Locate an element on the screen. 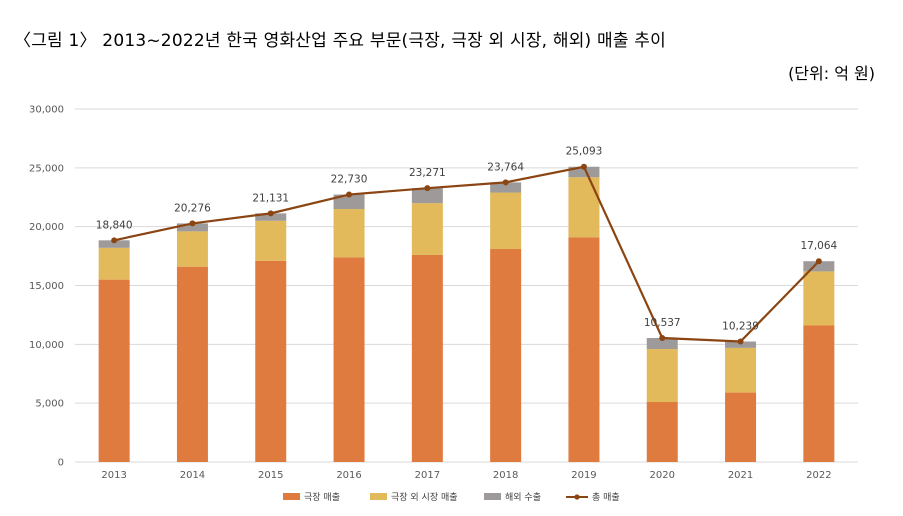 This screenshot has width=903, height=516. data-label: 17,064 is located at coordinates (818, 246).